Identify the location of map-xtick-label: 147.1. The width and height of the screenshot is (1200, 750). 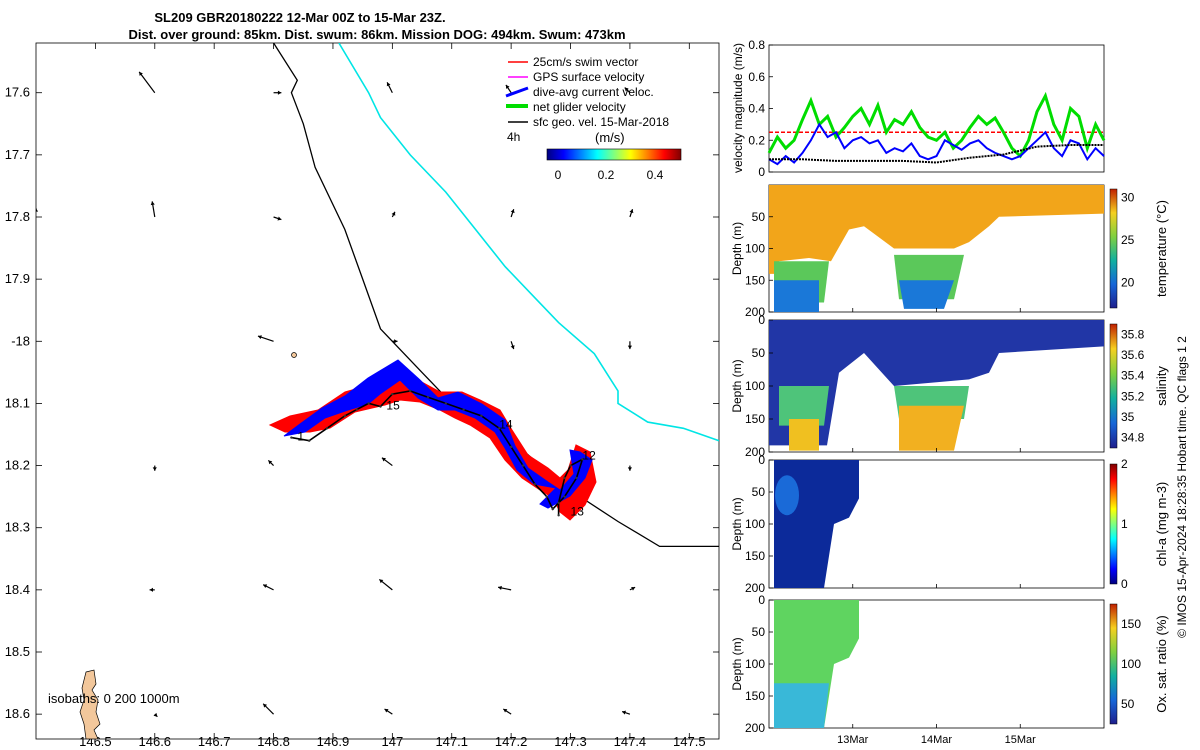
(451, 741).